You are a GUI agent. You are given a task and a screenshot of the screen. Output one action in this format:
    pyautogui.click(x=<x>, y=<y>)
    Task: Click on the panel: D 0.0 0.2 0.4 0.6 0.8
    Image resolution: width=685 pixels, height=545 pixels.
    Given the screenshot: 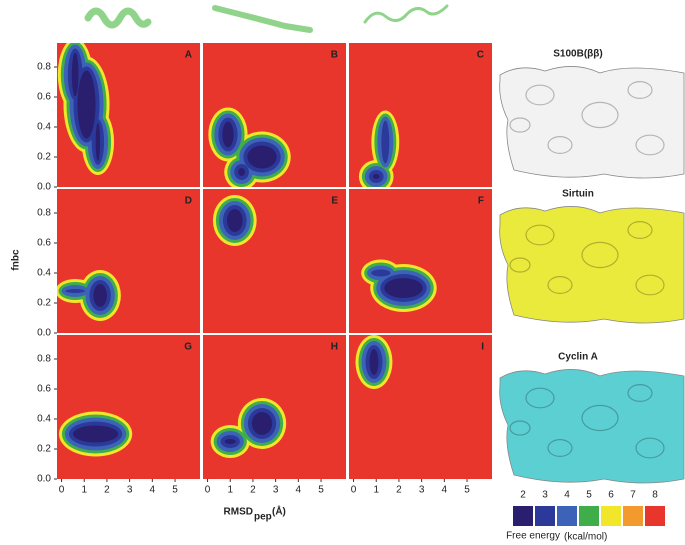 What is the action you would take?
    pyautogui.click(x=118, y=264)
    